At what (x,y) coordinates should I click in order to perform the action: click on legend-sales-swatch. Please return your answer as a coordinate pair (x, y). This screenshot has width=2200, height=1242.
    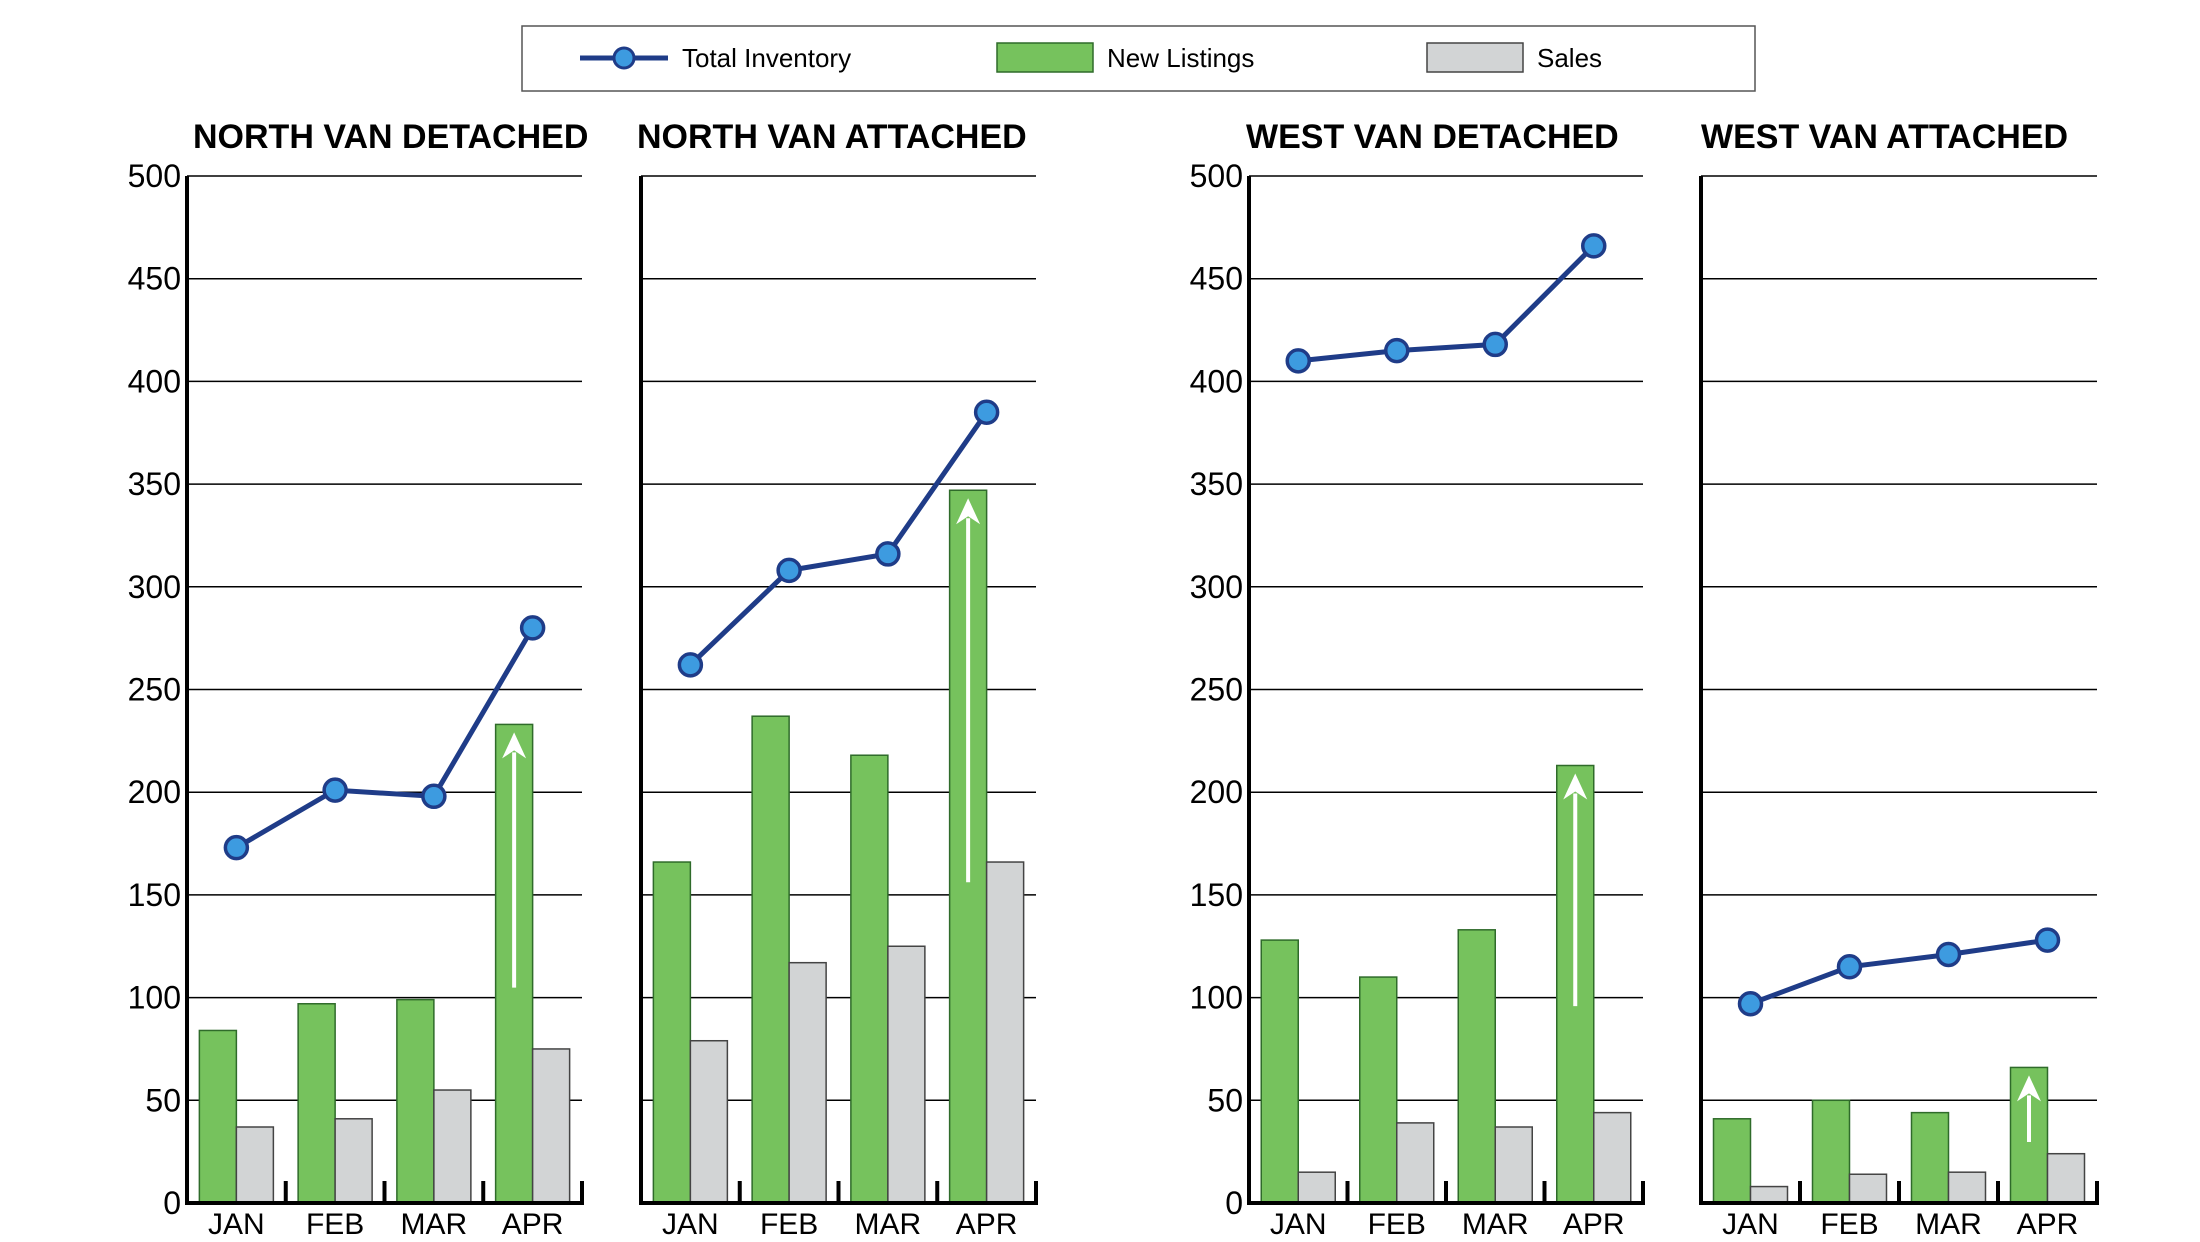
    Looking at the image, I should click on (1475, 57).